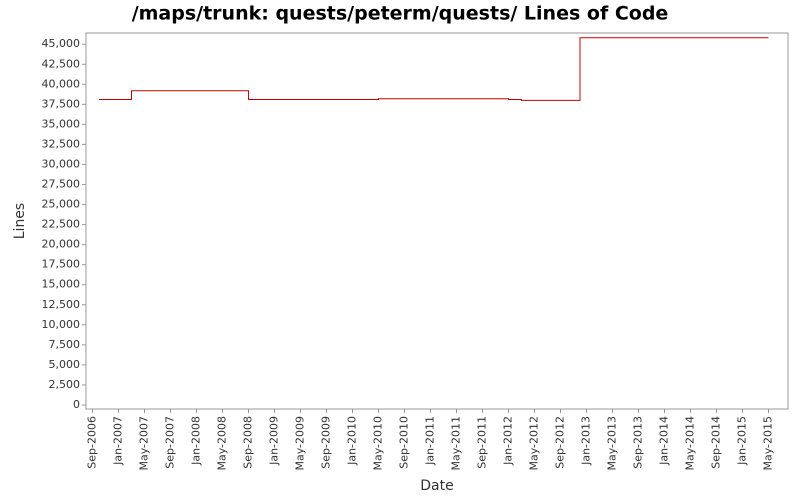 This screenshot has height=500, width=800. What do you see at coordinates (326, 442) in the screenshot?
I see `x-tick-label: Sep-2009` at bounding box center [326, 442].